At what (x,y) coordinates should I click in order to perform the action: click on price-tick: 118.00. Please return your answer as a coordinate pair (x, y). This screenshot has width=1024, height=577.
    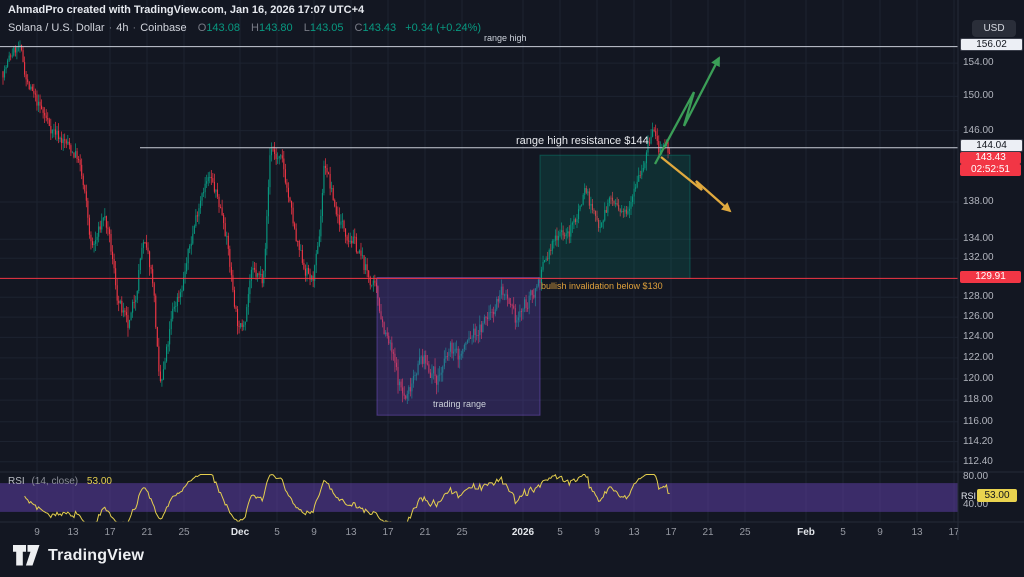
    Looking at the image, I should click on (978, 399).